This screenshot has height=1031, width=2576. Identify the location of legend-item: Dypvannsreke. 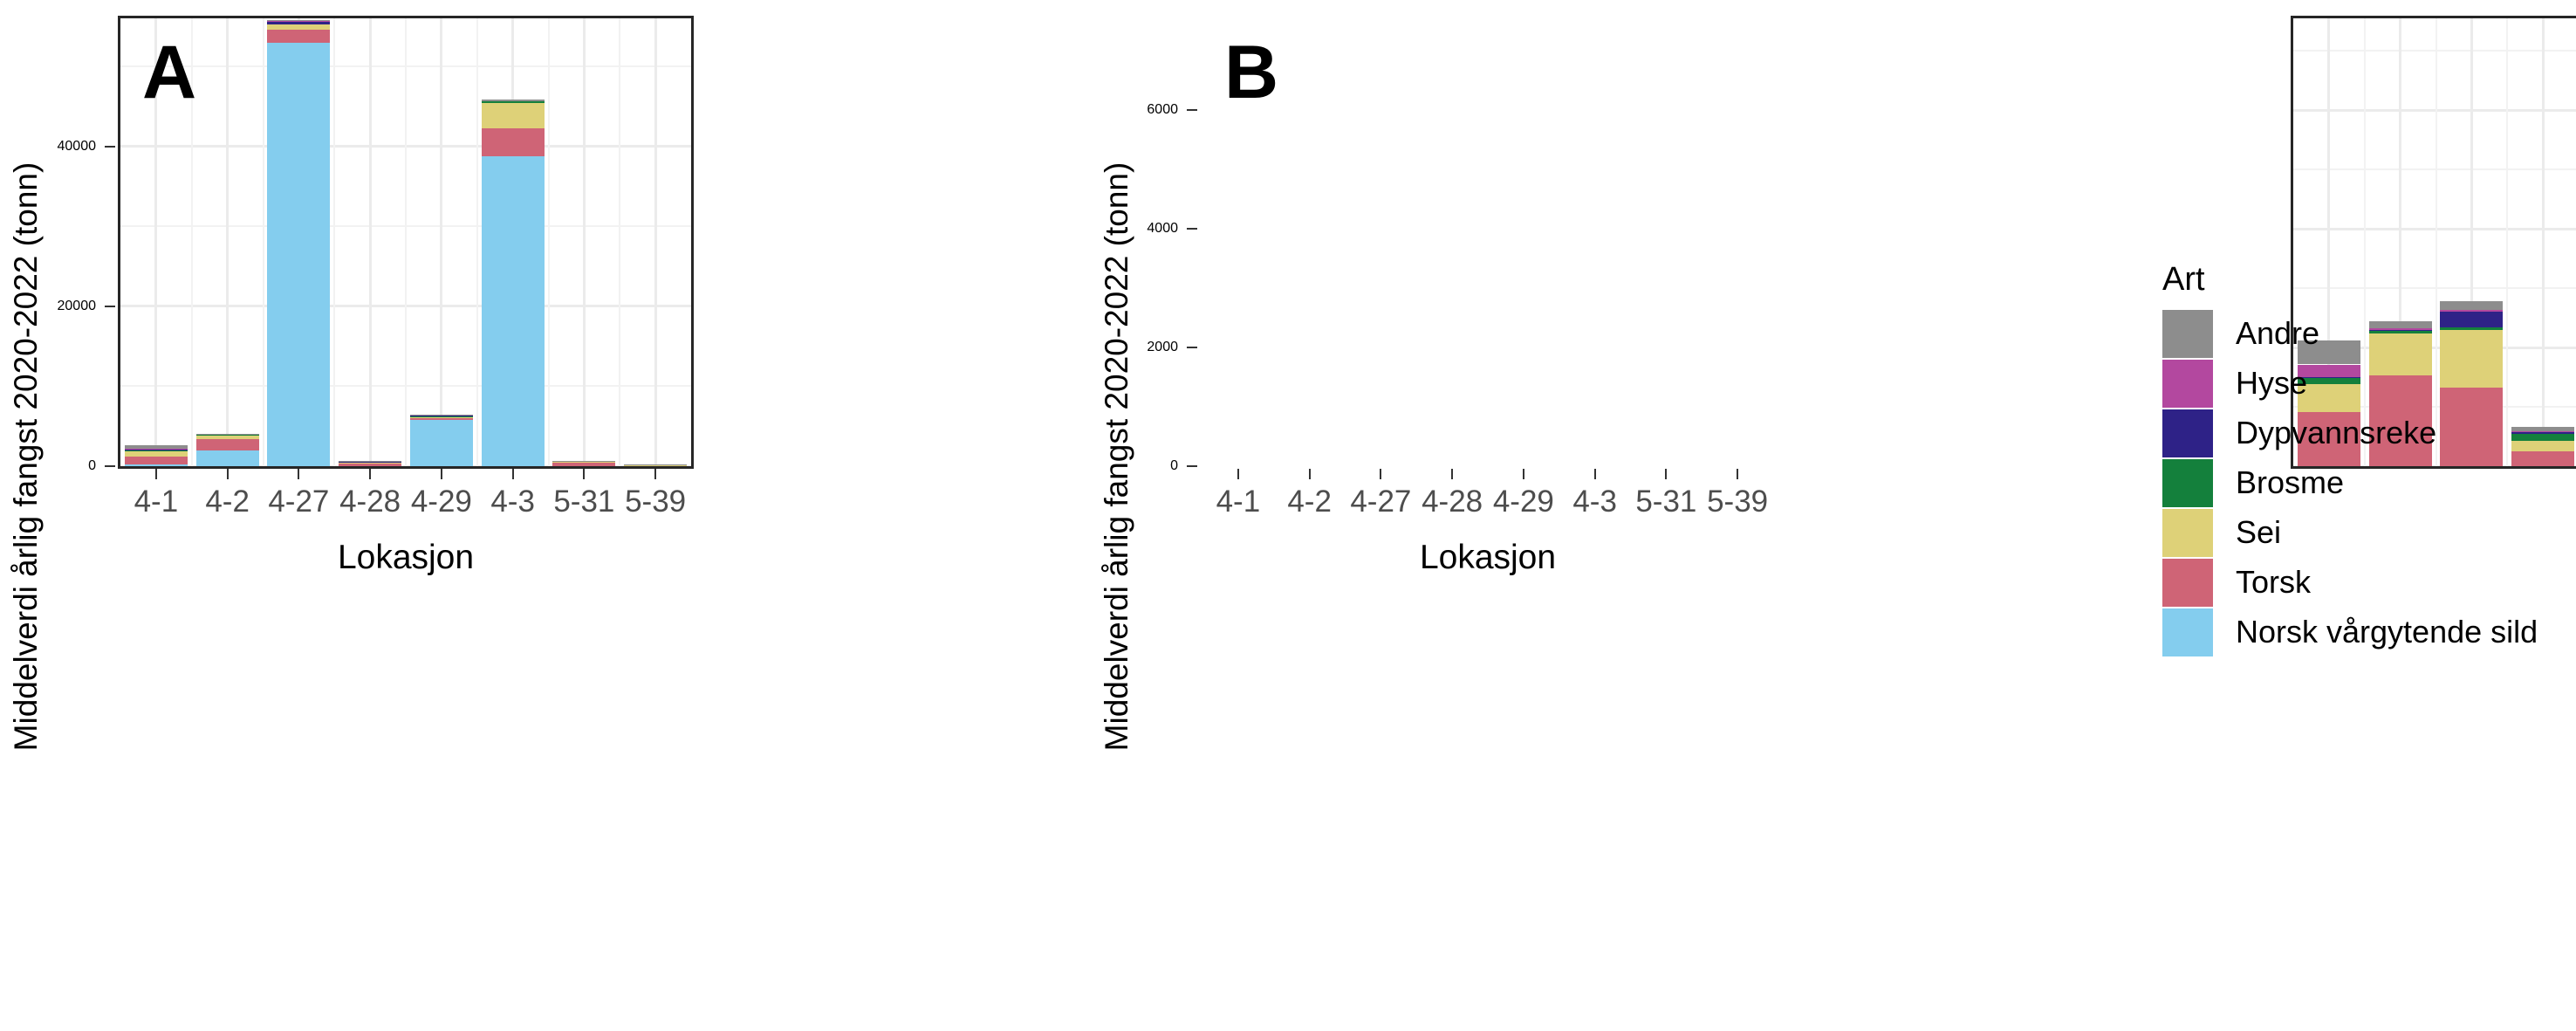
(2368, 434).